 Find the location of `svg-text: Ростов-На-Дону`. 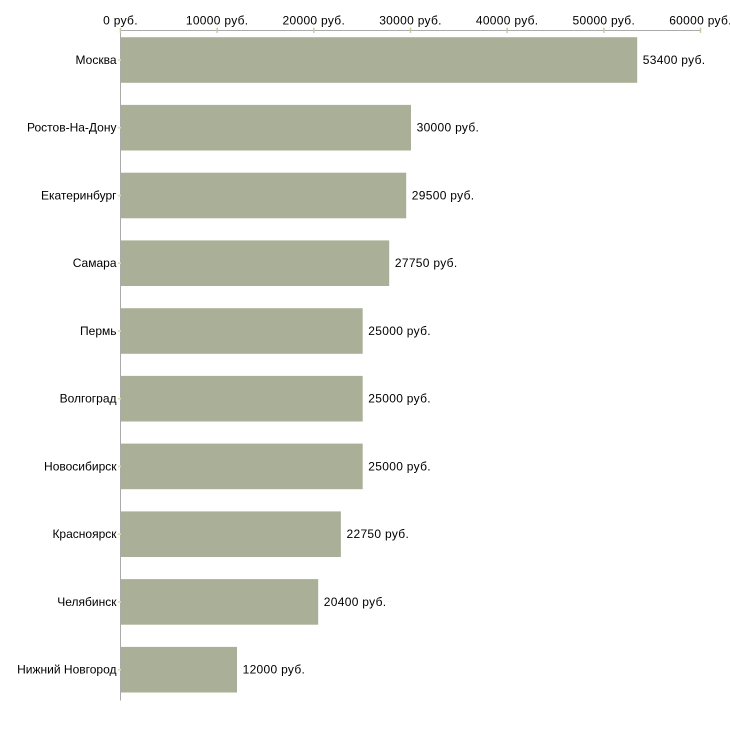

svg-text: Ростов-На-Дону is located at coordinates (71, 128).